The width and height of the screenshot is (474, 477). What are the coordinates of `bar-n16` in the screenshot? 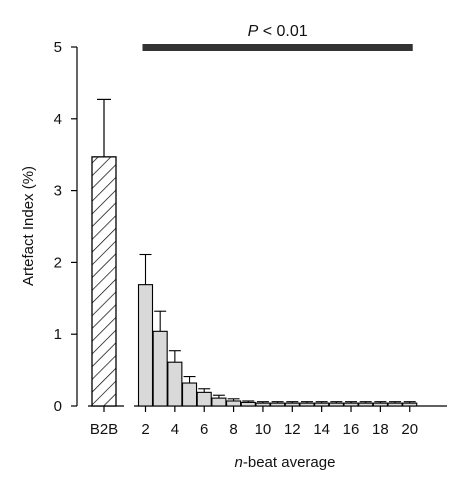 It's located at (351, 404).